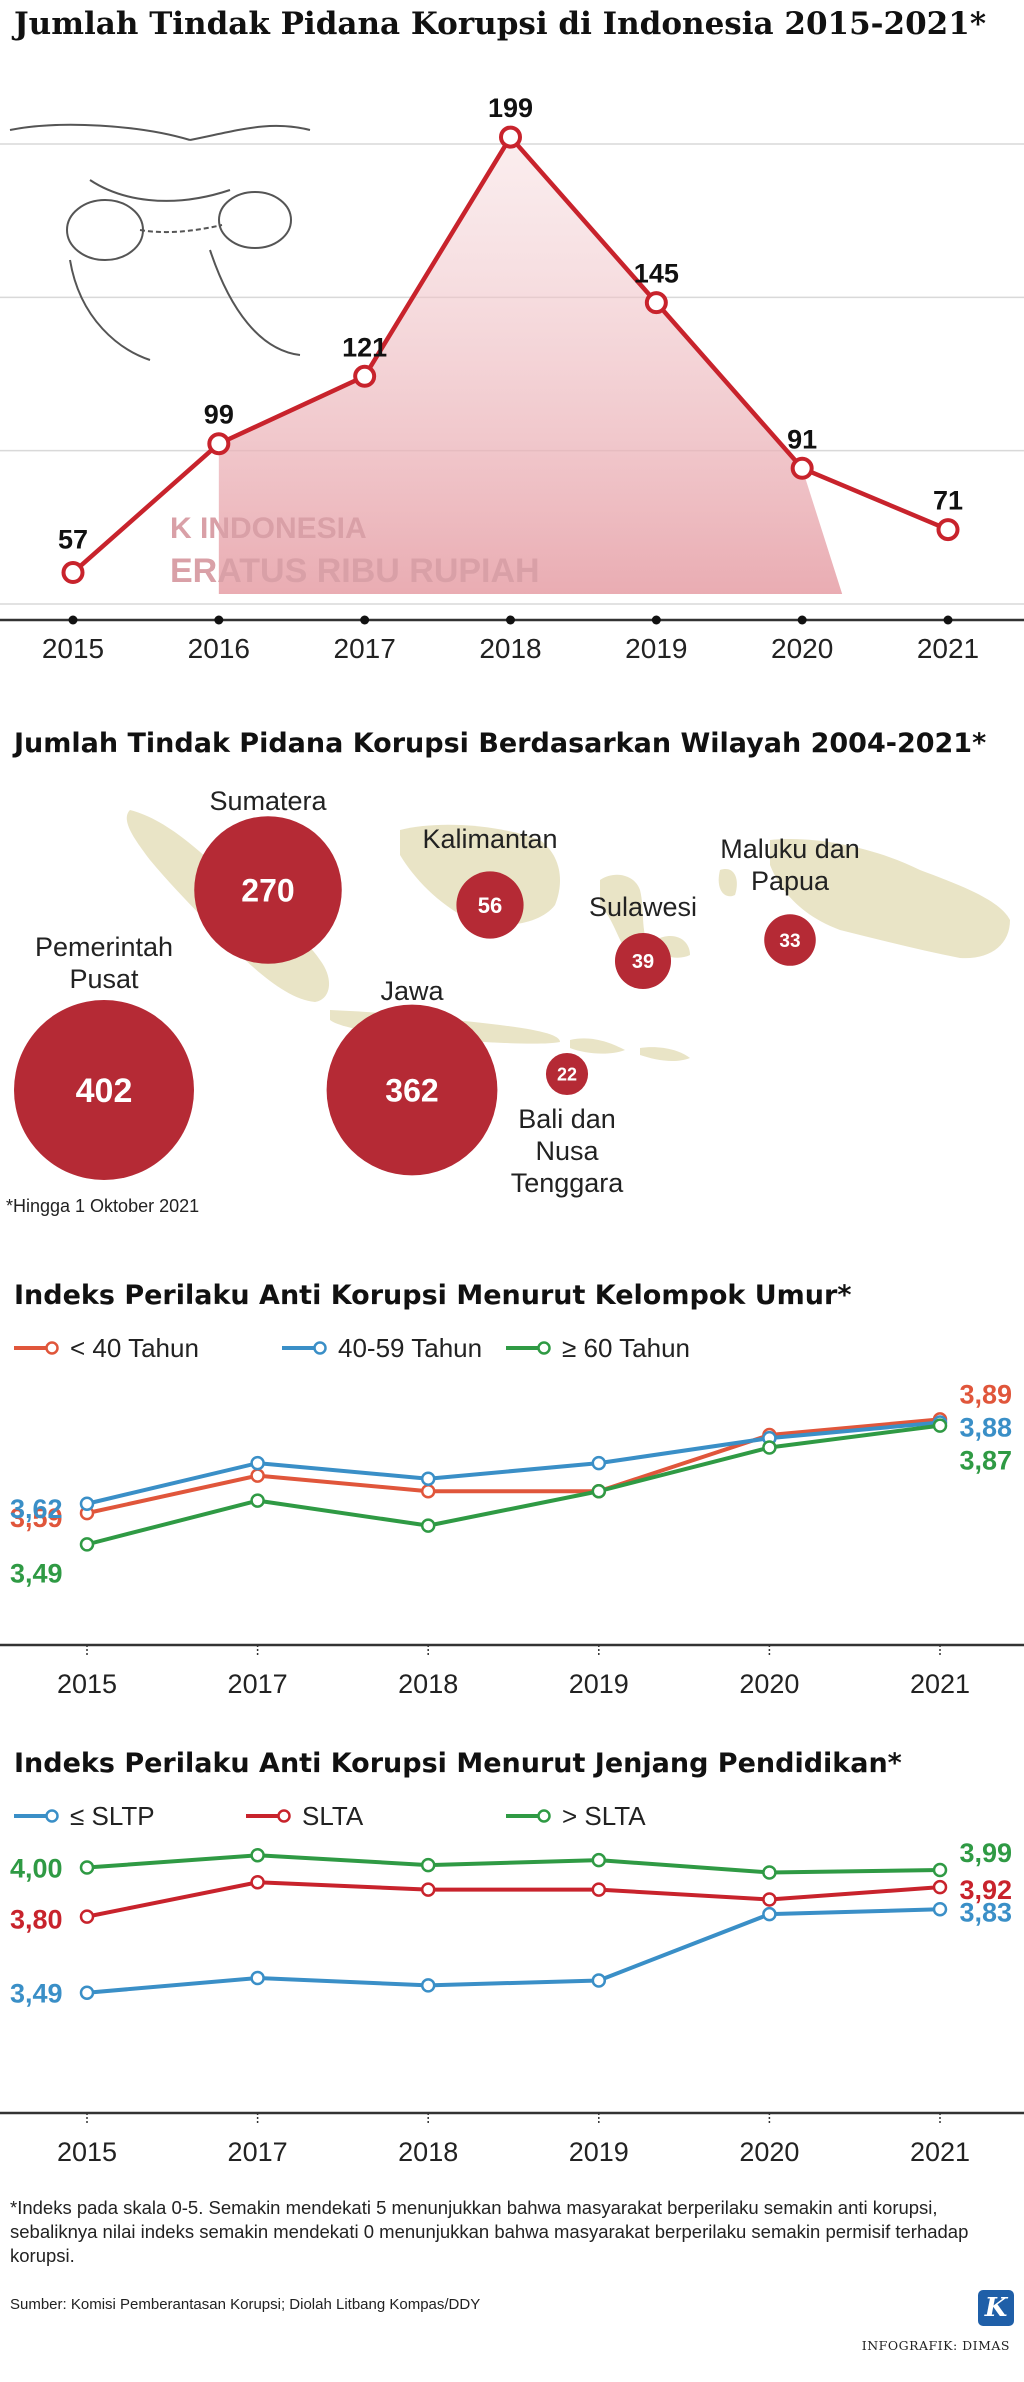 The height and width of the screenshot is (2382, 1024). I want to click on bubble-value: 33, so click(789, 941).